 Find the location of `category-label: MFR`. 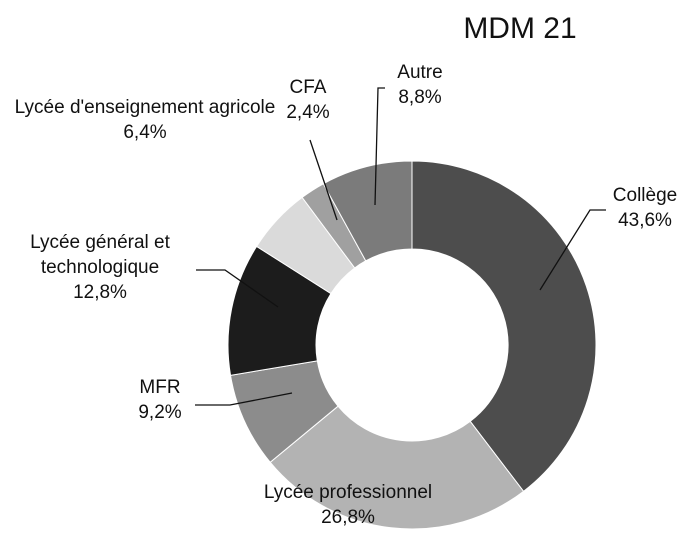

category-label: MFR is located at coordinates (160, 387).